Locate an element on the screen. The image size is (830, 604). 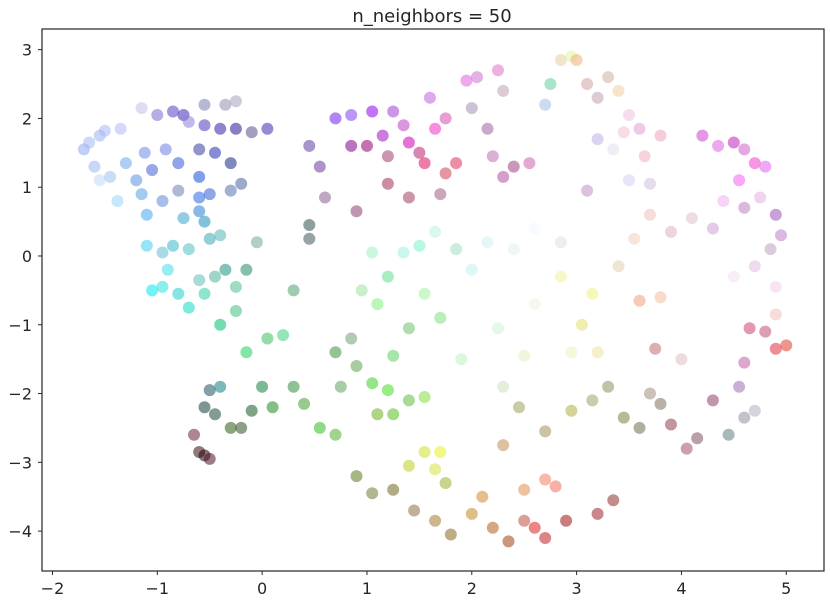
x-tick-label: 0 is located at coordinates (262, 588).